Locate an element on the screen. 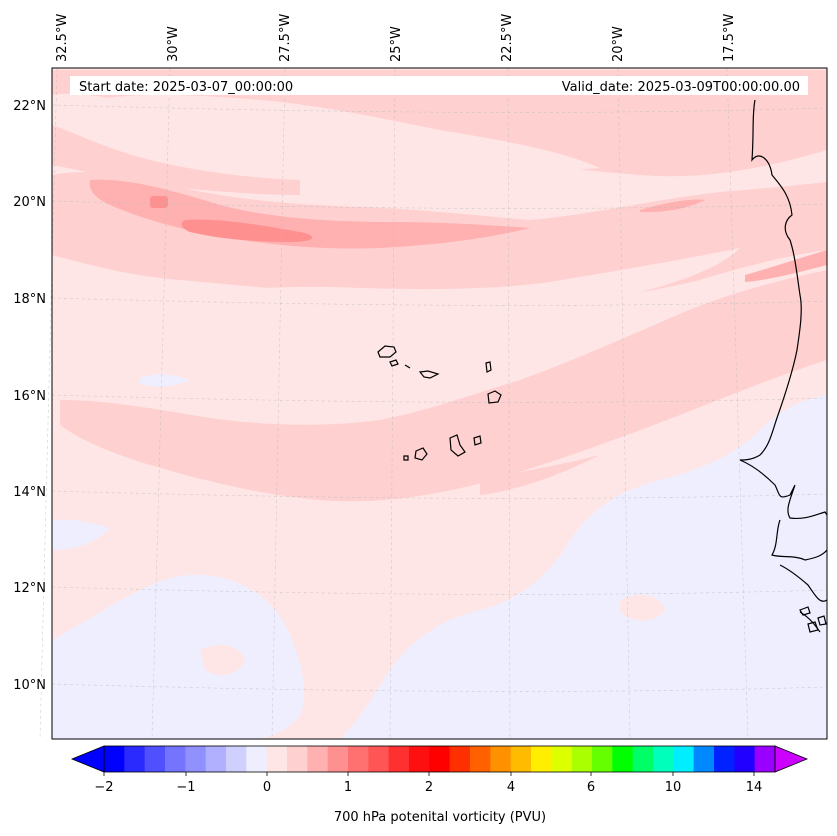 This screenshot has height=836, width=837. colorbar-ticks: −2 −1 0 1 2 4 6 10 14 is located at coordinates (428, 783).